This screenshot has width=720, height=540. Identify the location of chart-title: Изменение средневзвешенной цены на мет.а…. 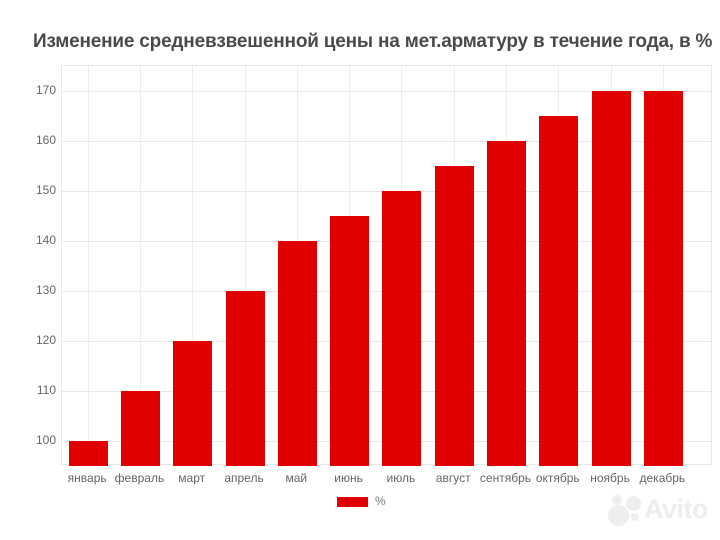
(373, 41).